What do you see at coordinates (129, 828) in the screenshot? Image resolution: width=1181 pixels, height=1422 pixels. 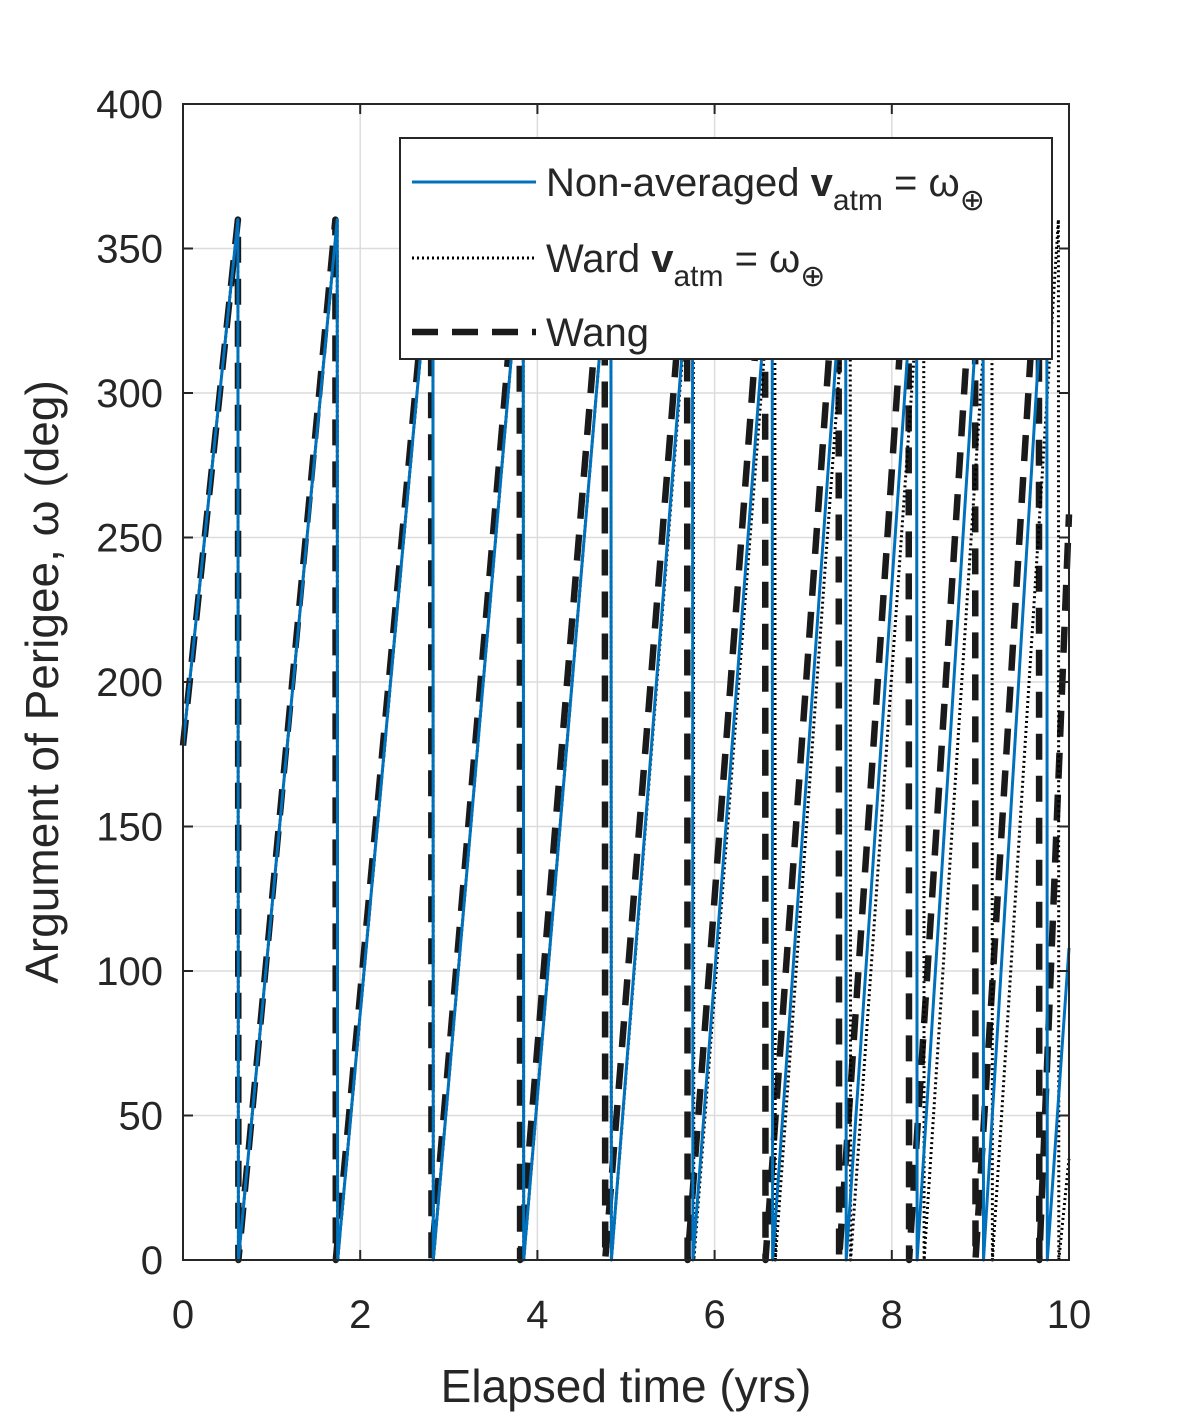 I see `y-tick-label: 150` at bounding box center [129, 828].